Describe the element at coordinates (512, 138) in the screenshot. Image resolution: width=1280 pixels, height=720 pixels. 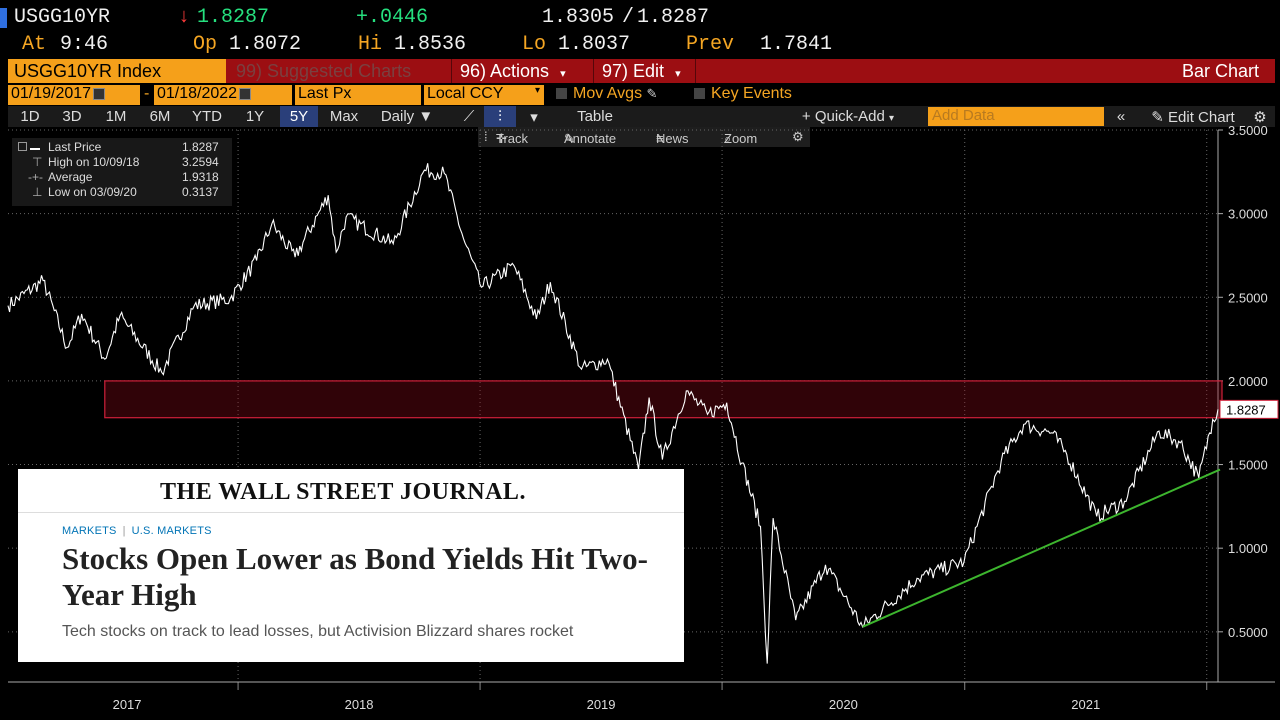
I see `track-label: Track` at that location.